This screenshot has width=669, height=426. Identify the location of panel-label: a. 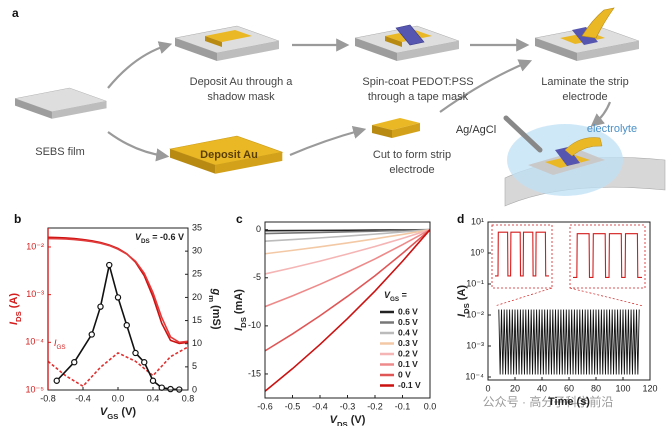
(15, 13).